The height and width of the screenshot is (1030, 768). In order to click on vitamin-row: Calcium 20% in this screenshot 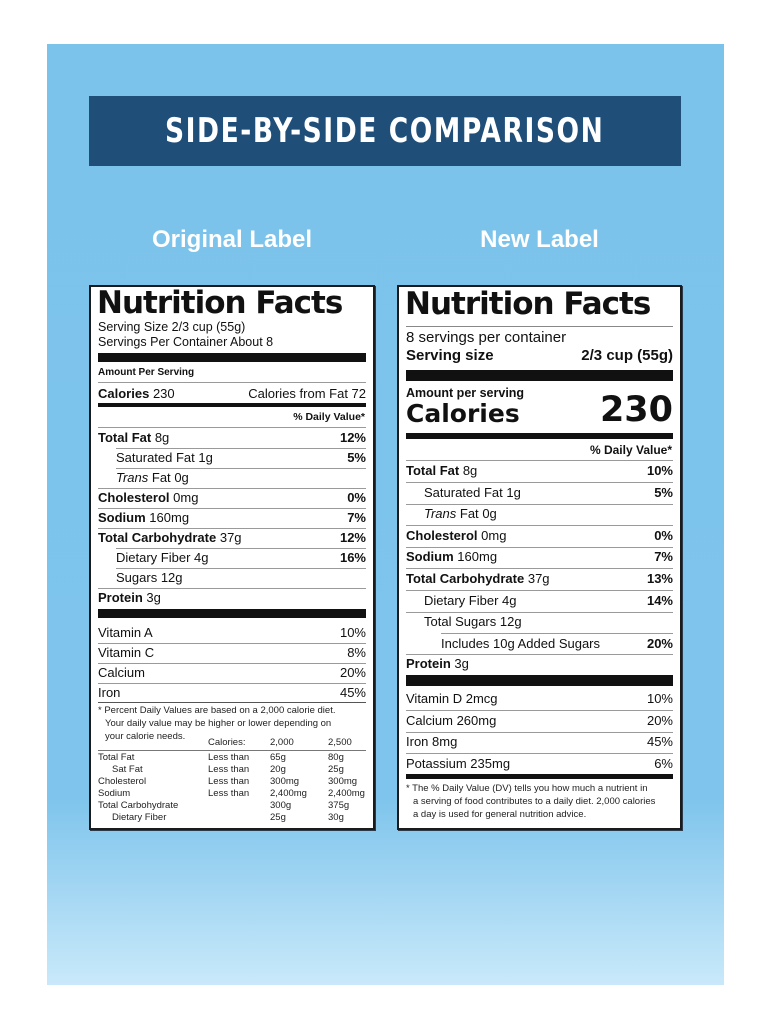, I will do `click(232, 672)`.